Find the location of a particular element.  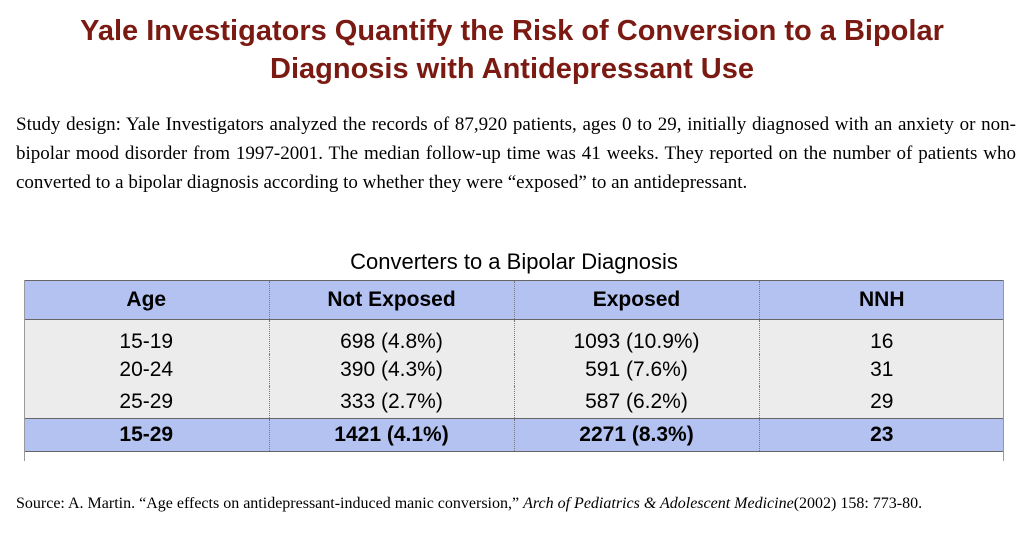

table-row: 15-19 698 (4.8%) 1093 (10.9%) 16 is located at coordinates (514, 336).